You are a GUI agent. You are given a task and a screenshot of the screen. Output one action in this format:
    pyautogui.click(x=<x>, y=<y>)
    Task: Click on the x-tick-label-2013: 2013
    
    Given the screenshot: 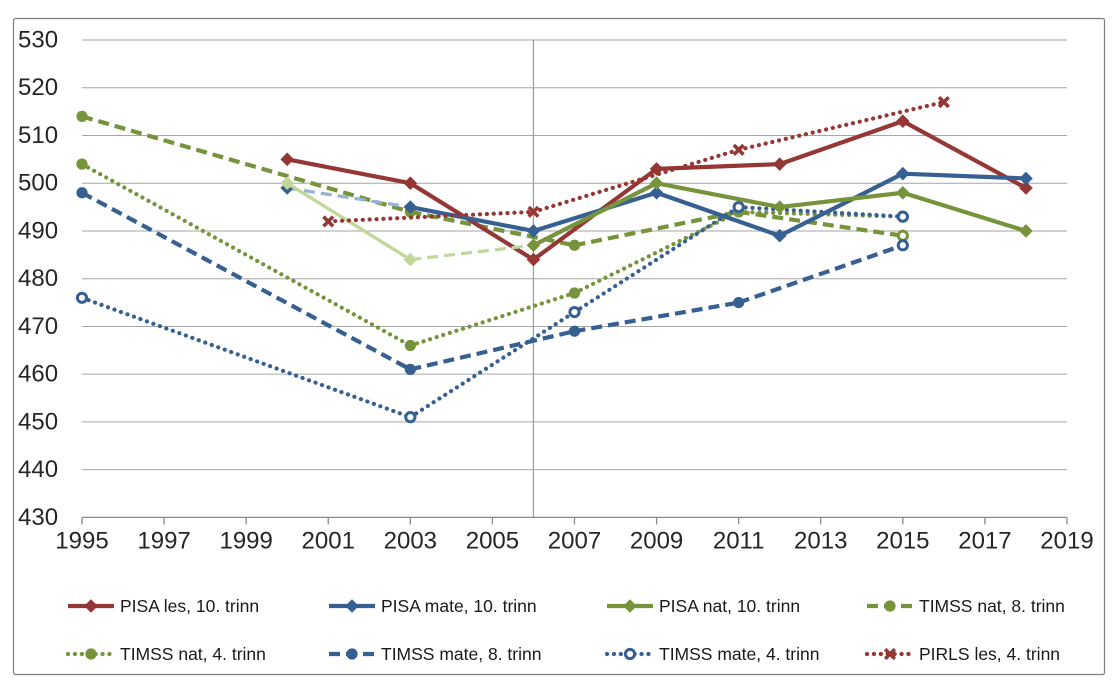 What is the action you would take?
    pyautogui.click(x=820, y=540)
    